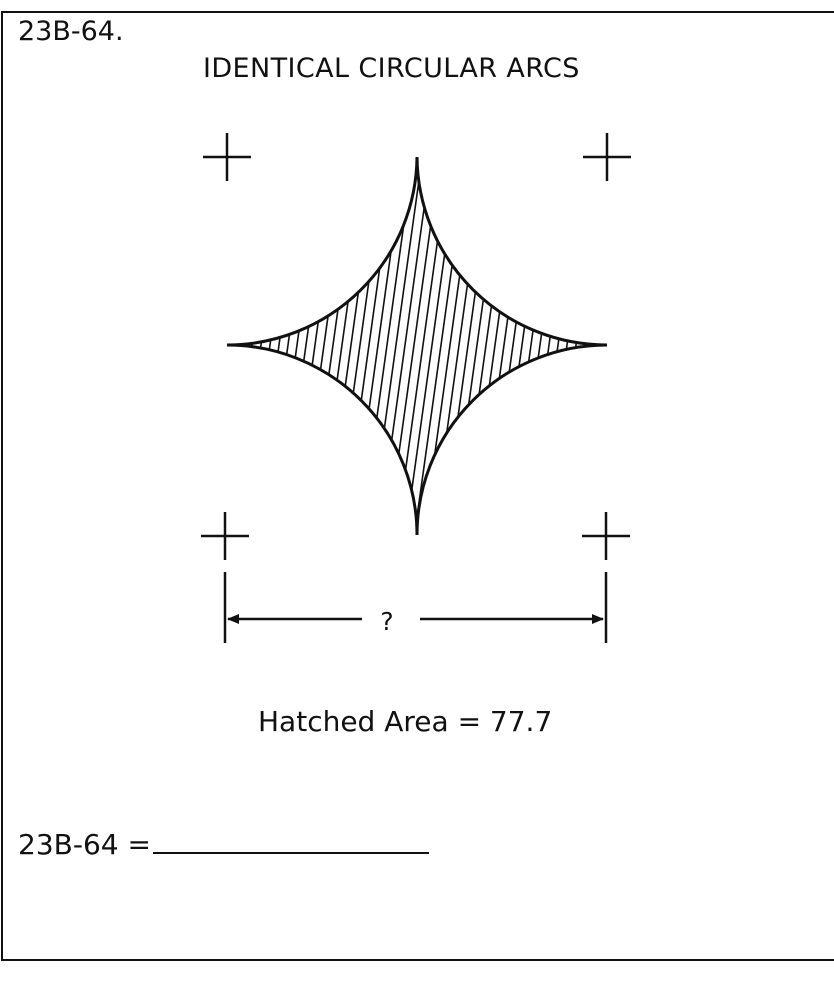  I want to click on hatched-area-given: Hatched Area = 77.7, so click(405, 721).